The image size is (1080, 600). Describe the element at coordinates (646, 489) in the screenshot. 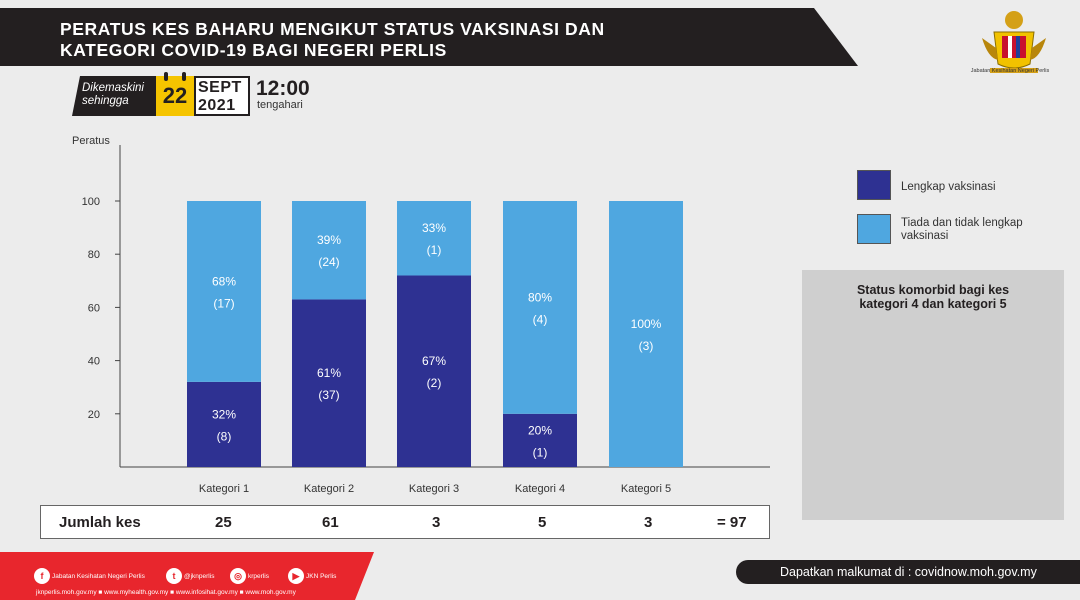

I see `x-tick-label-5: Kategori 5` at that location.